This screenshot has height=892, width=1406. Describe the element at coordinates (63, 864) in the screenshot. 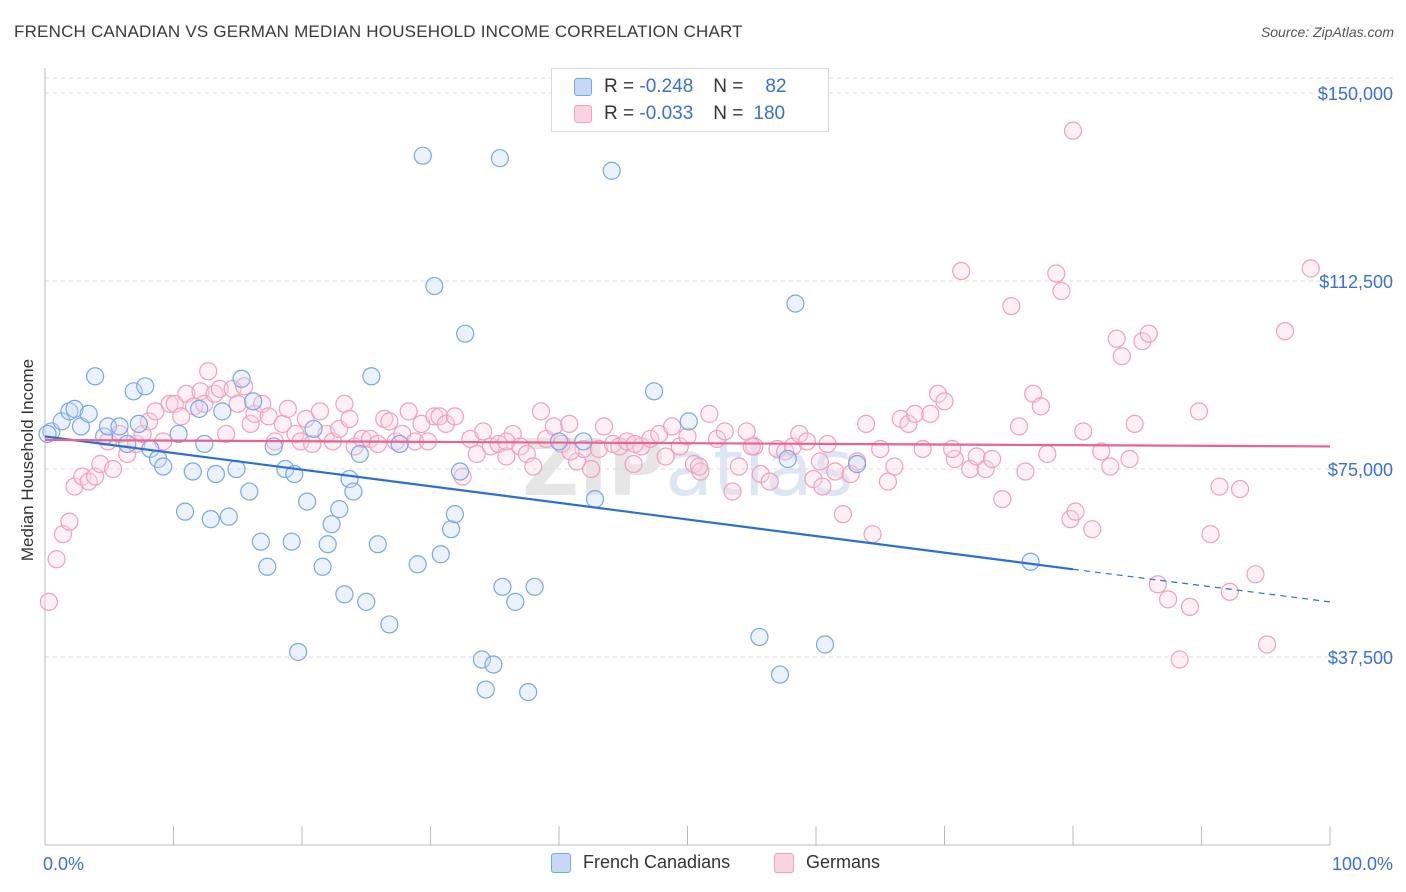

I see `x-tick-label: 0.0%` at that location.